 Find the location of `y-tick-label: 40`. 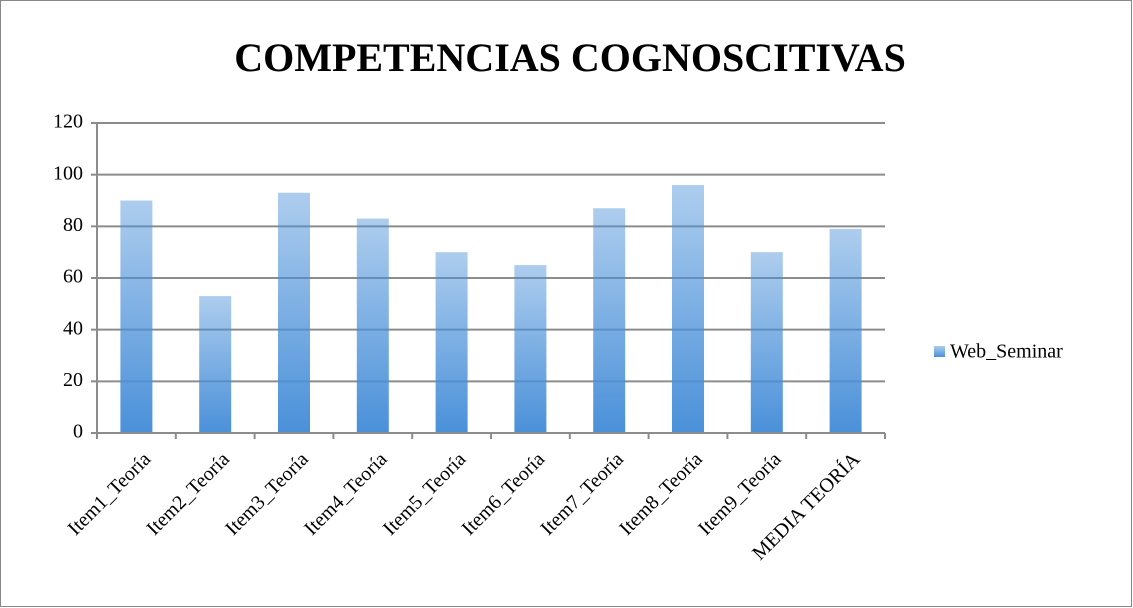

y-tick-label: 40 is located at coordinates (73, 328).